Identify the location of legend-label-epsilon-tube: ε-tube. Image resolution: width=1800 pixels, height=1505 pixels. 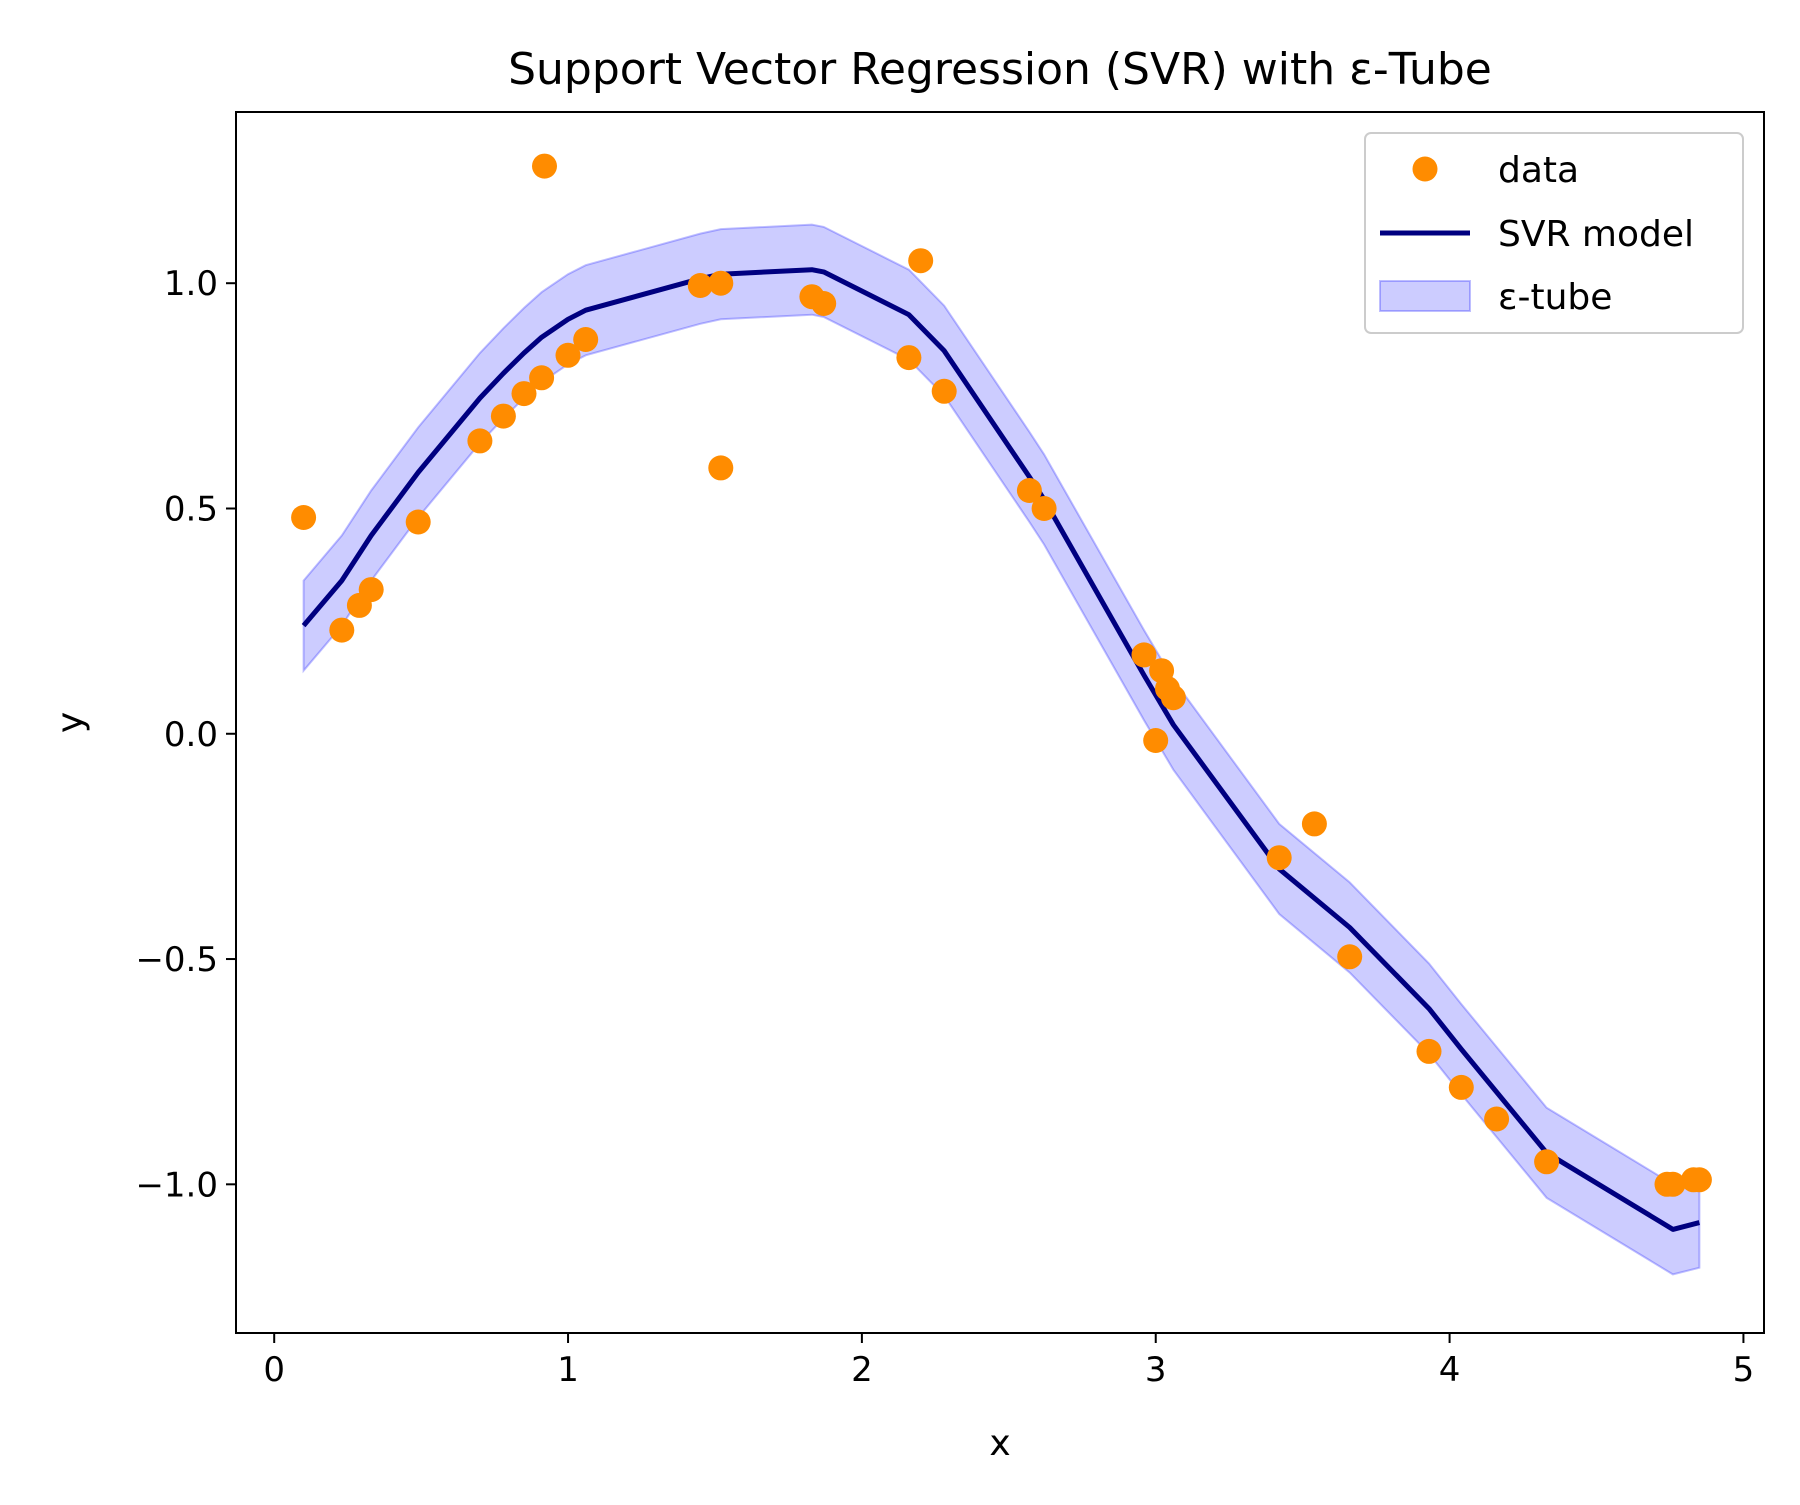
(1555, 297).